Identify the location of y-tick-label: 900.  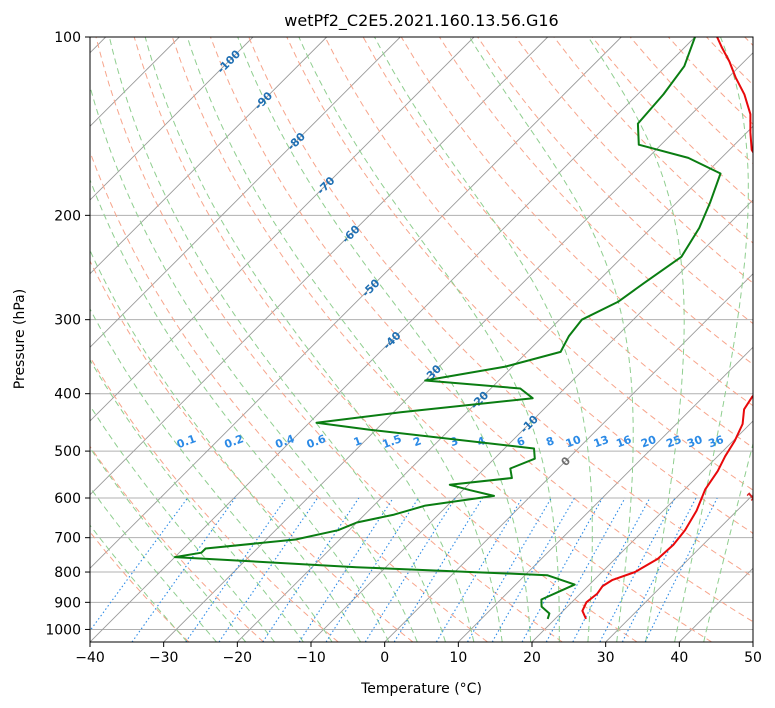
(67, 603).